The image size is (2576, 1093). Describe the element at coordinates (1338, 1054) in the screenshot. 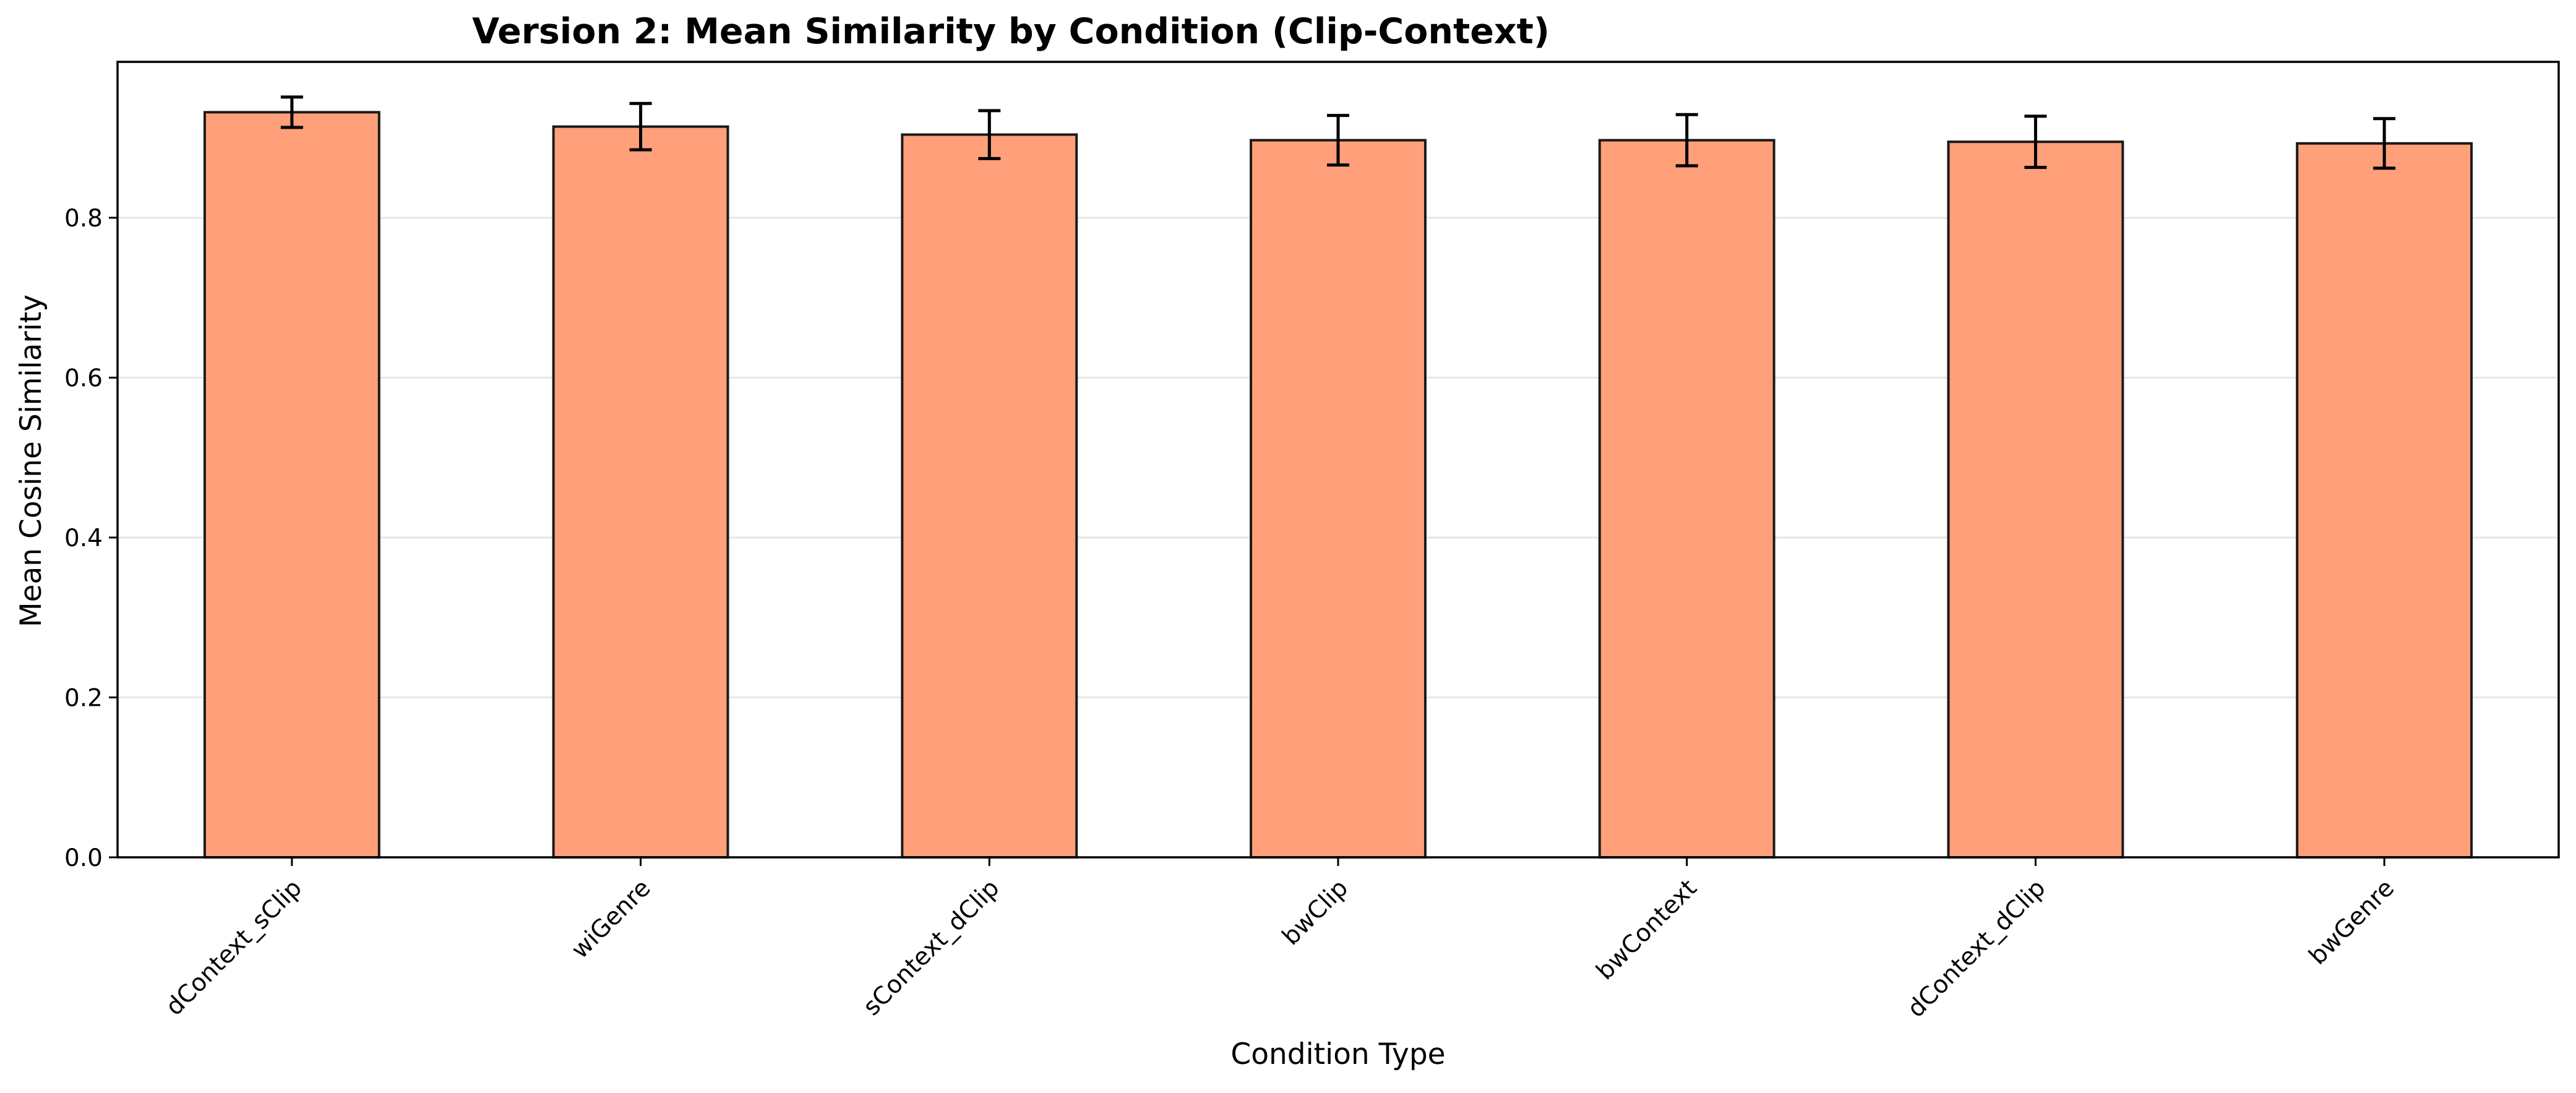

I see `x-axis-label: Condition Type` at that location.